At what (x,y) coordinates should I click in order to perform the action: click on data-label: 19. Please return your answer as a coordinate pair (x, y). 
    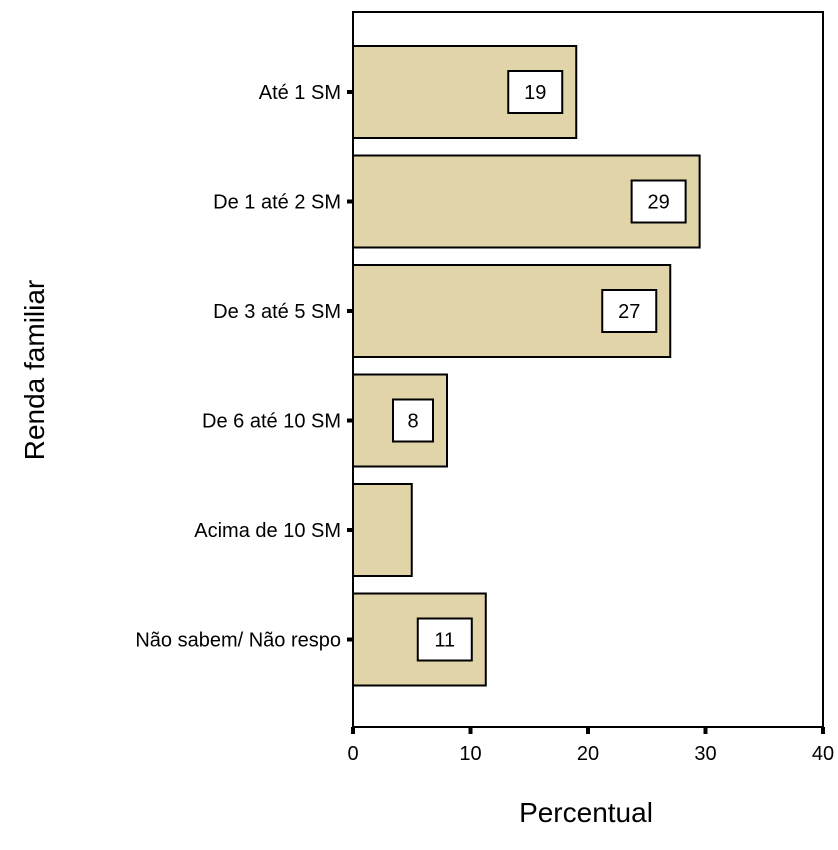
    Looking at the image, I should click on (535, 93).